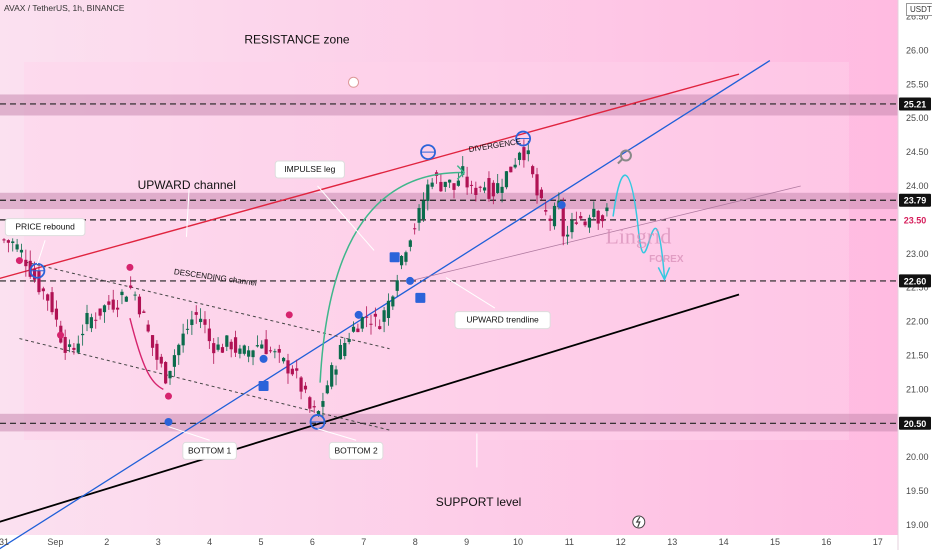  I want to click on y-tick-label: 21.50, so click(917, 356).